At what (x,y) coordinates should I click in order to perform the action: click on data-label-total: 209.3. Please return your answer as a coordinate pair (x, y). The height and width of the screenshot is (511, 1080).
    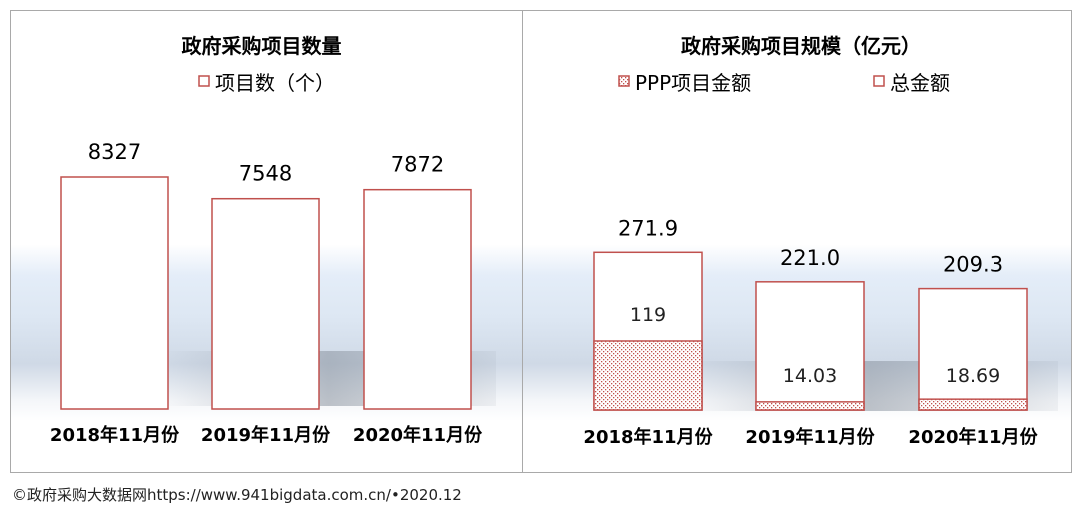
    Looking at the image, I should click on (973, 265).